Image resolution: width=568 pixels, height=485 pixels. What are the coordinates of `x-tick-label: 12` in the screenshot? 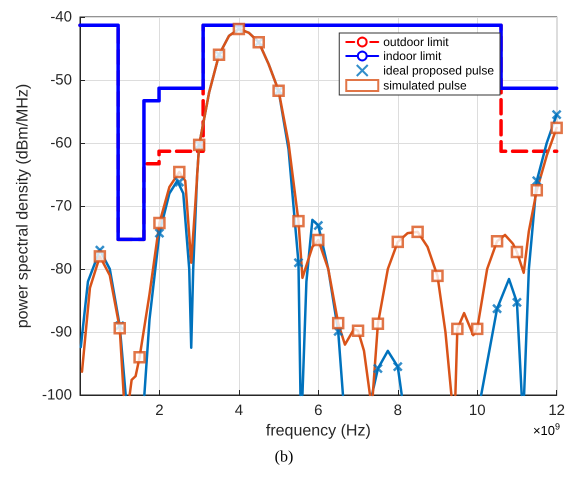 It's located at (556, 410).